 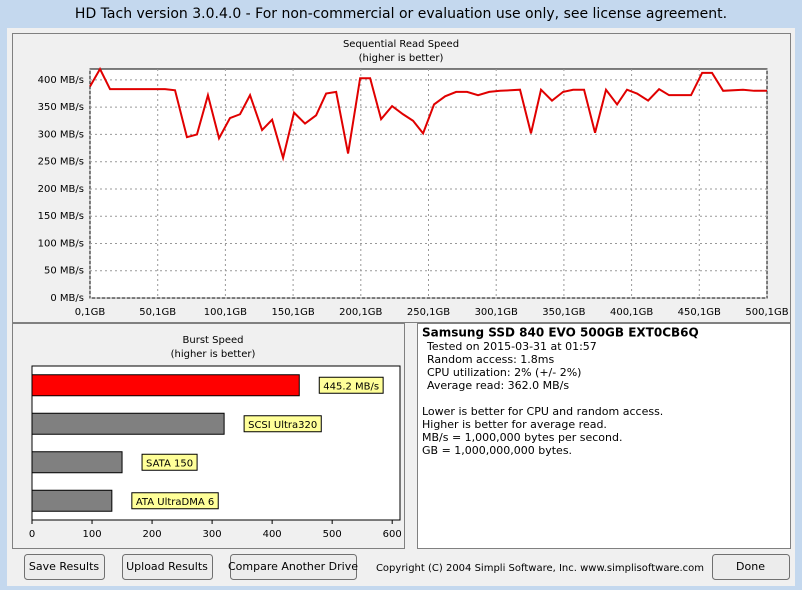 What do you see at coordinates (61, 243) in the screenshot?
I see `y-tick-label: 100 MB/s` at bounding box center [61, 243].